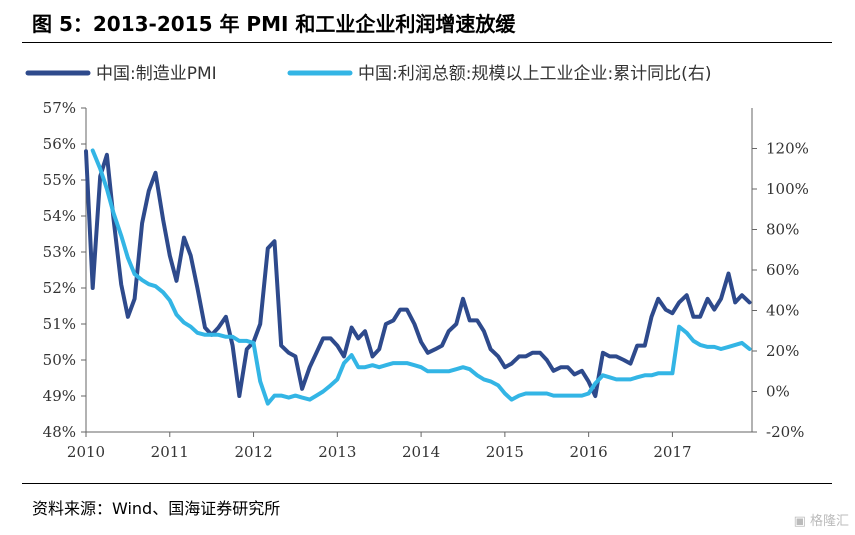 Image resolution: width=855 pixels, height=535 pixels. What do you see at coordinates (170, 452) in the screenshot?
I see `x-tick-label: 2011` at bounding box center [170, 452].